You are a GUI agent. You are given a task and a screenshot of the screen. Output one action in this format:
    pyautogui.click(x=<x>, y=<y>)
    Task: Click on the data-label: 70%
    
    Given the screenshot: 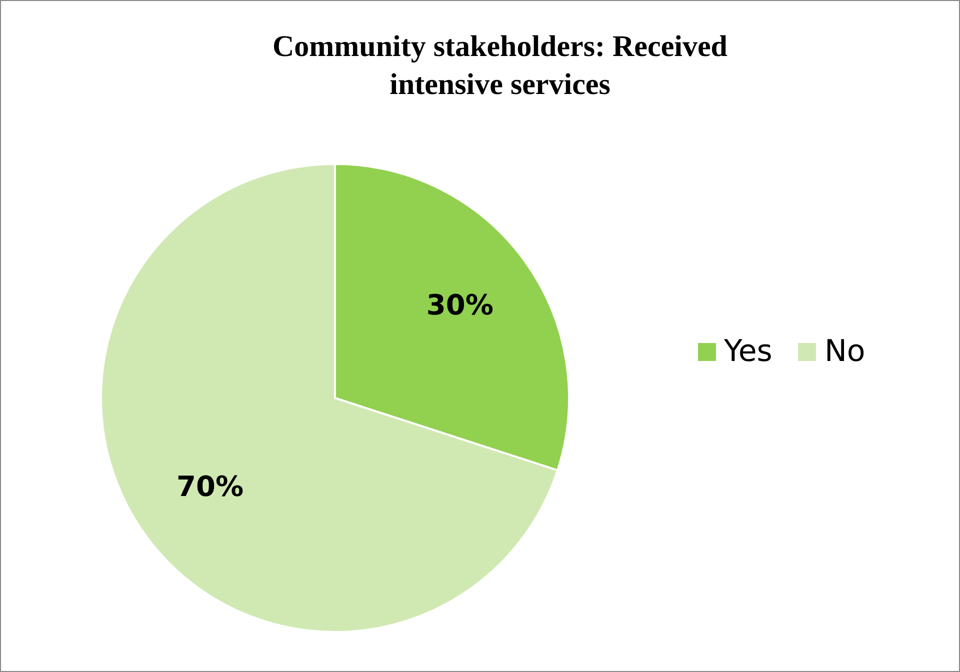 What is the action you would take?
    pyautogui.click(x=210, y=487)
    